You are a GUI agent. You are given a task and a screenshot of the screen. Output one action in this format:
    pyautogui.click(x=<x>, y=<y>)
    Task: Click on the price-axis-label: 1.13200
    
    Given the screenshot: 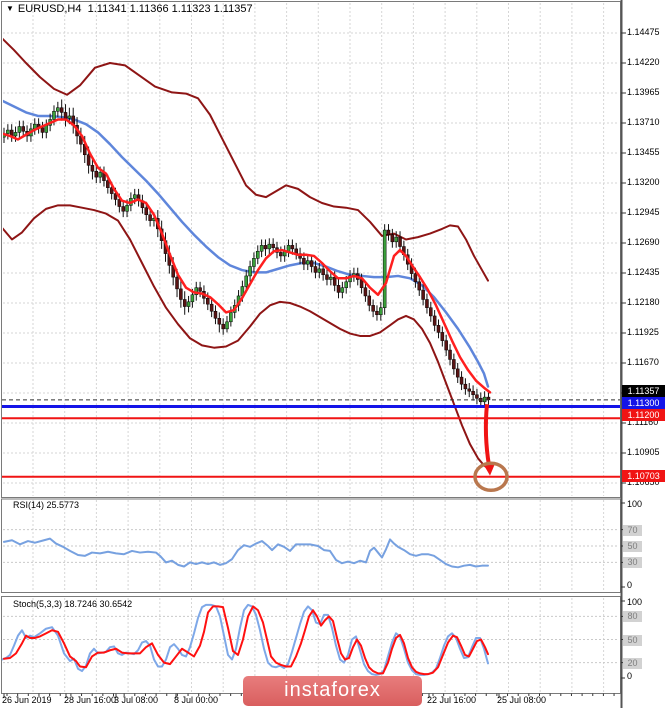 What is the action you would take?
    pyautogui.click(x=643, y=182)
    